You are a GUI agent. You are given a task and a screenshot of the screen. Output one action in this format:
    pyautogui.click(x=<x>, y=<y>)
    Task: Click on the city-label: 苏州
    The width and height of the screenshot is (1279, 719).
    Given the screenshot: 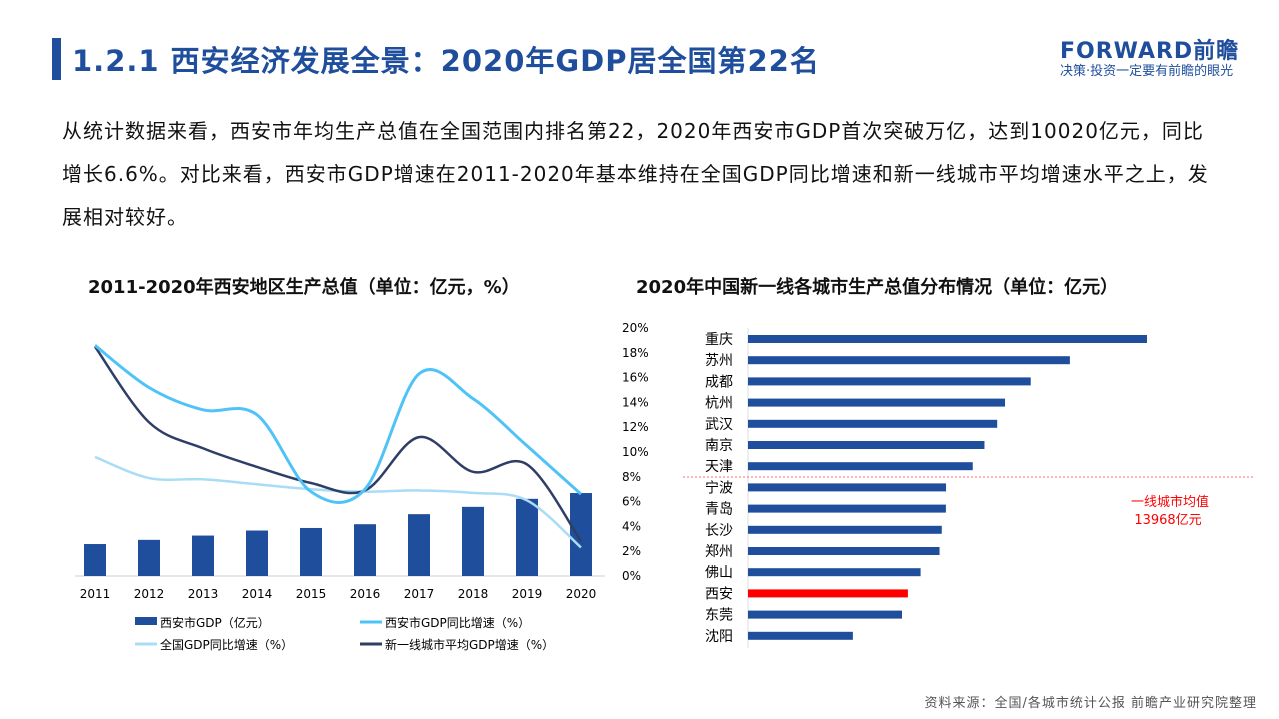 What is the action you would take?
    pyautogui.click(x=719, y=361)
    